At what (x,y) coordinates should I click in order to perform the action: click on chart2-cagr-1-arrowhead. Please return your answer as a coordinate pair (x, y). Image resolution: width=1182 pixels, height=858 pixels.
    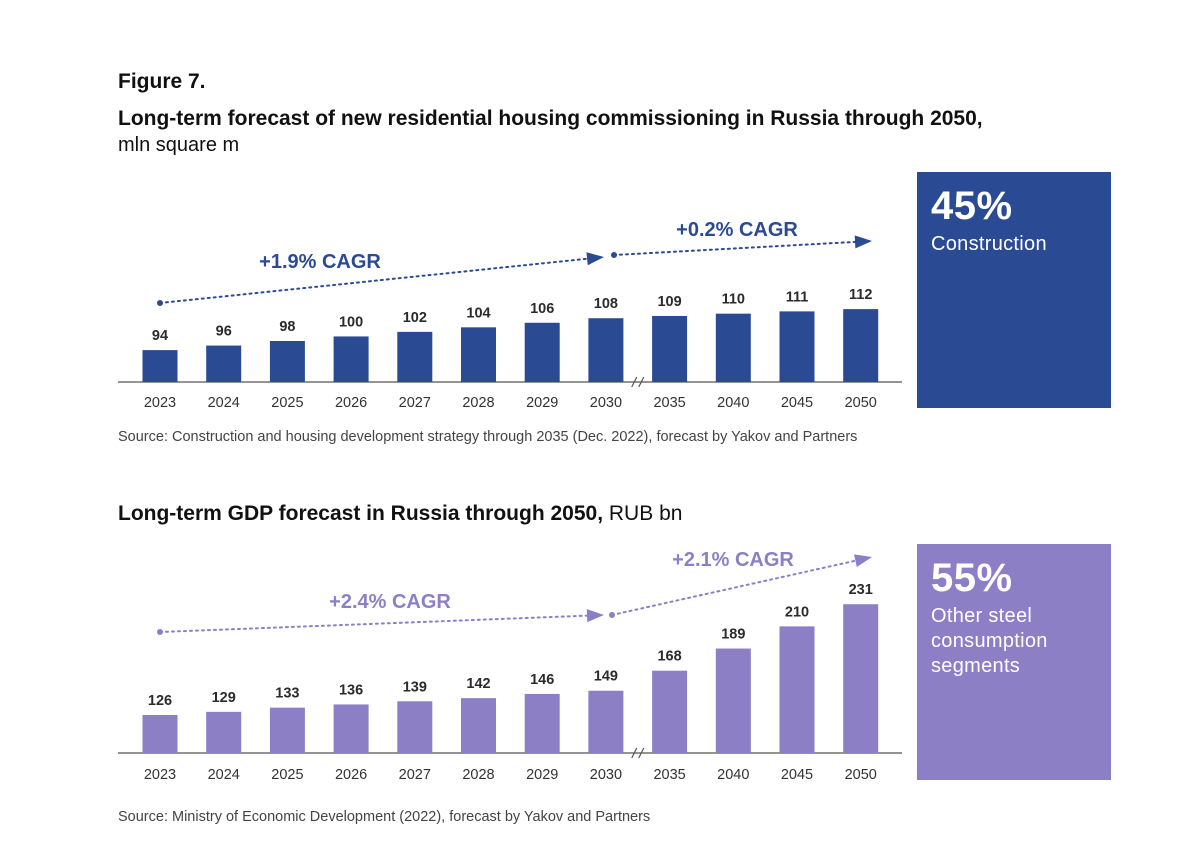
    Looking at the image, I should click on (595, 616).